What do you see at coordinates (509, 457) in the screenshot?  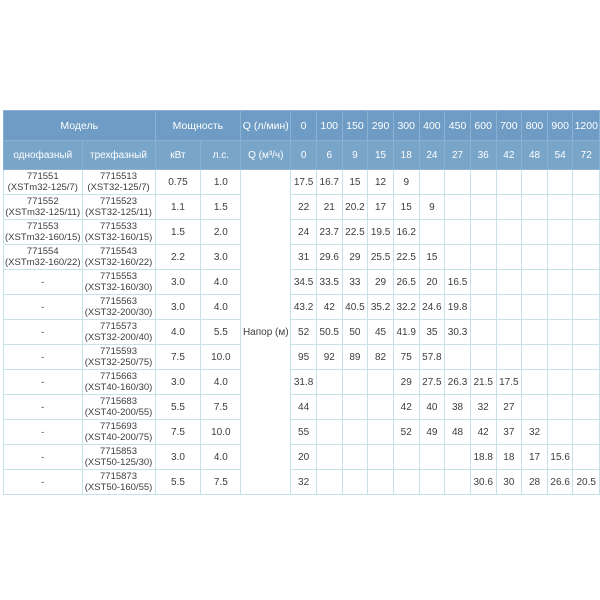 I see `head-value-cell: 18` at bounding box center [509, 457].